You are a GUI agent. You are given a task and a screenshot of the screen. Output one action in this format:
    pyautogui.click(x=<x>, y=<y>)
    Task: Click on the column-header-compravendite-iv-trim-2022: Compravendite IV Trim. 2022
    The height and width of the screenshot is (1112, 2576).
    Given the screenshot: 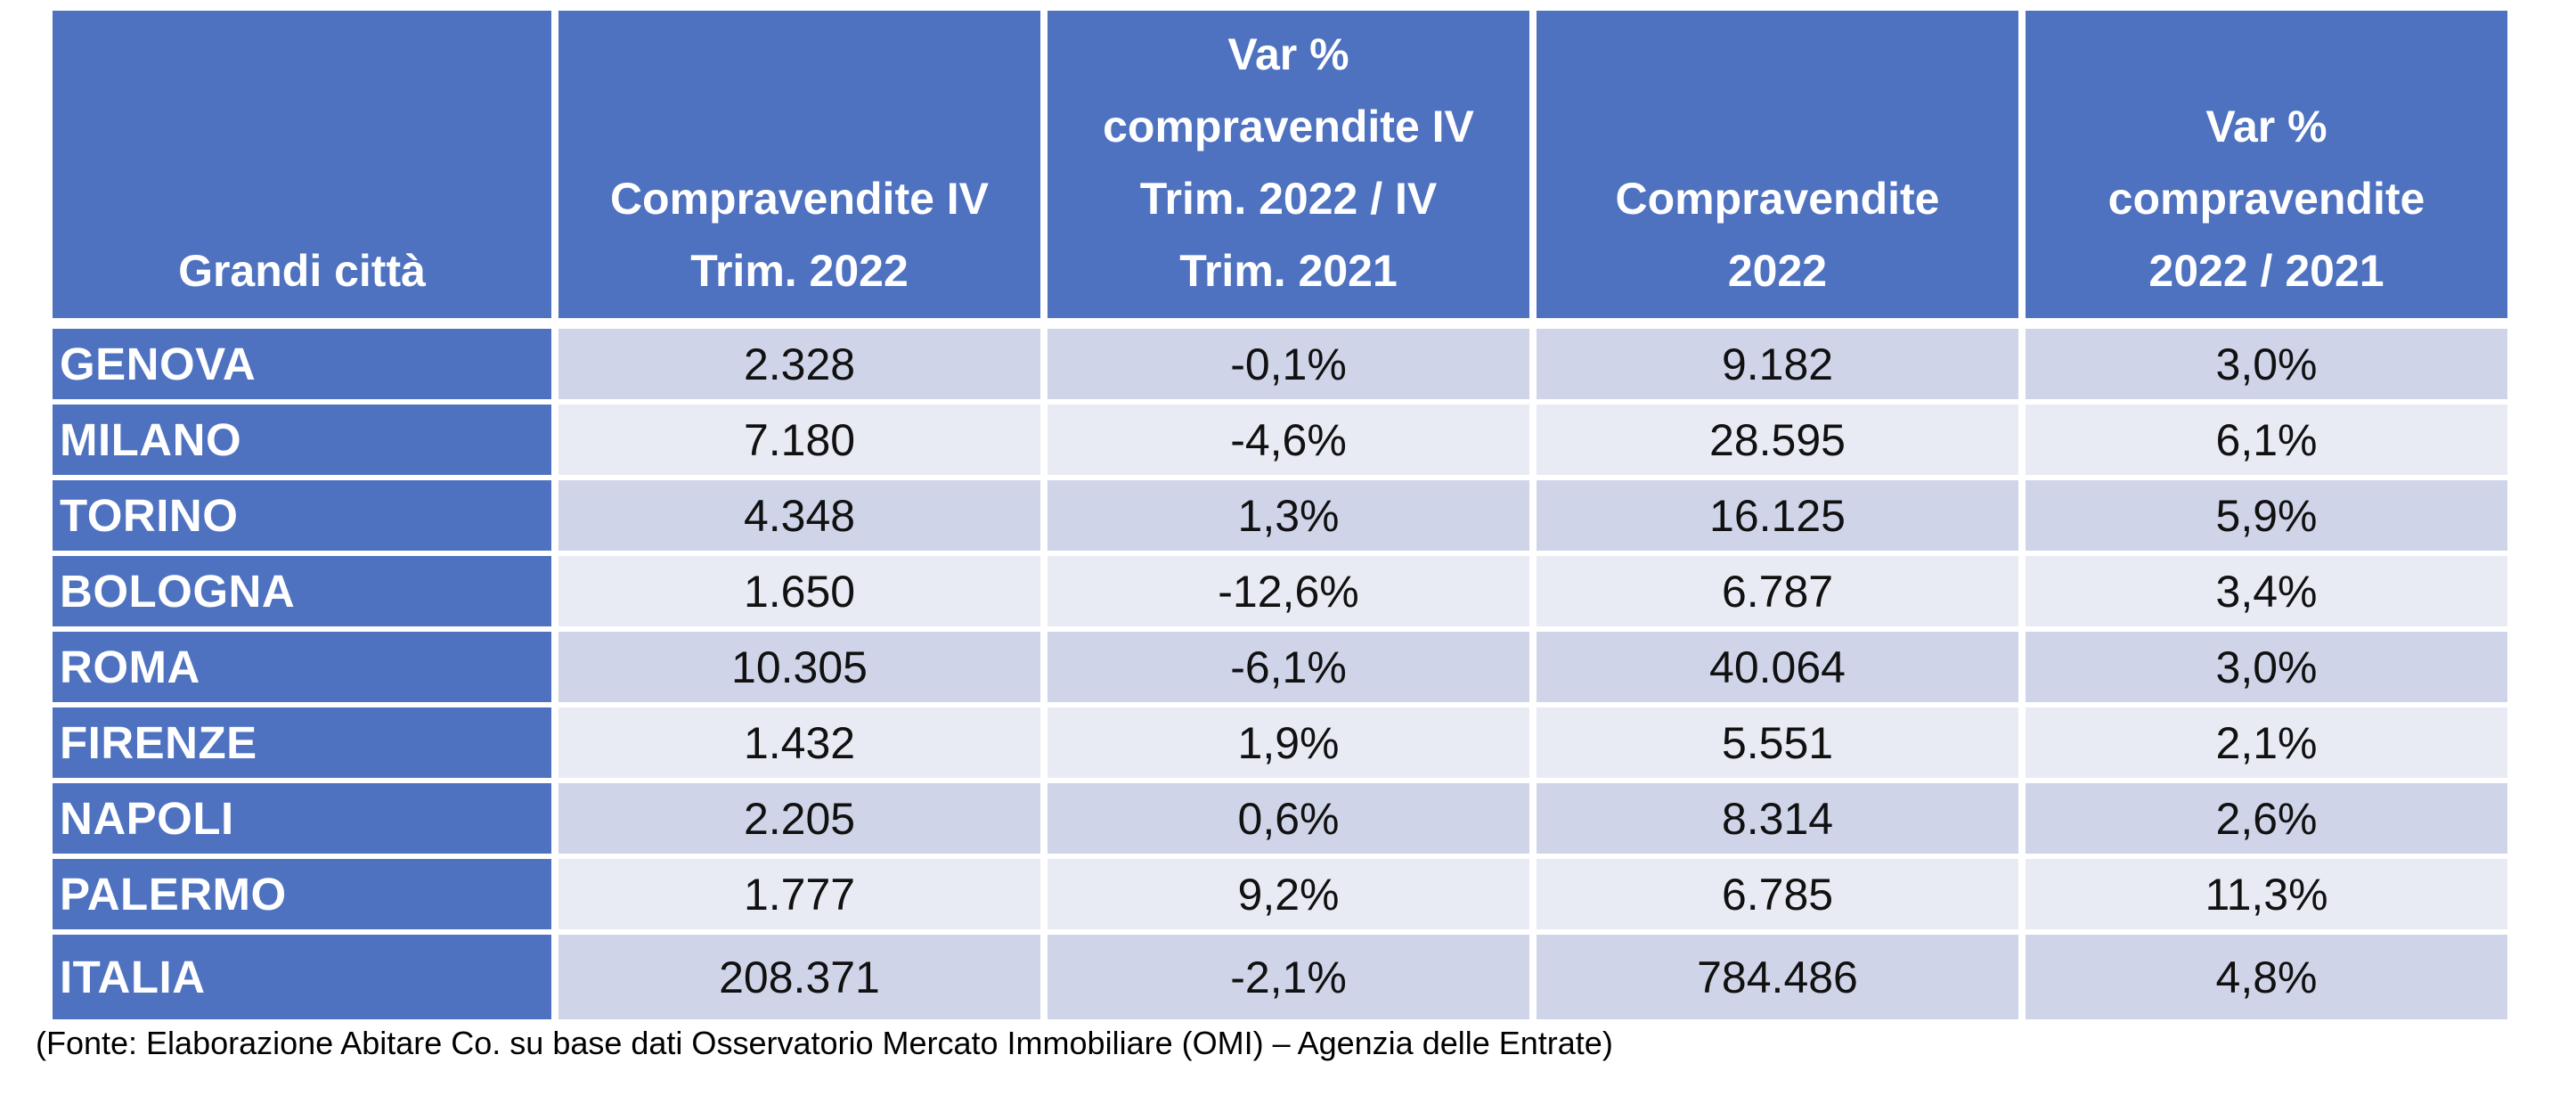 What is the action you would take?
    pyautogui.click(x=799, y=167)
    